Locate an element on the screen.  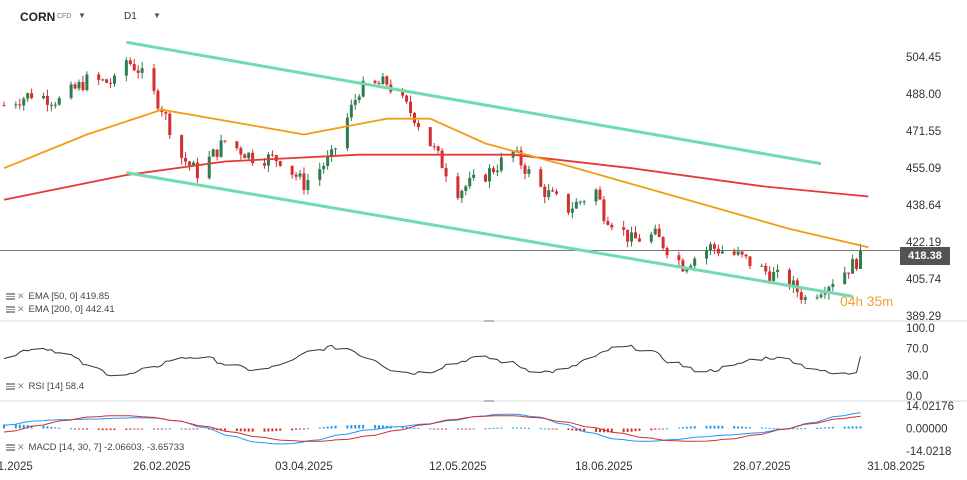
ema200-legend: ✕ EMA [200, 0] 442.41 is located at coordinates (60, 309).